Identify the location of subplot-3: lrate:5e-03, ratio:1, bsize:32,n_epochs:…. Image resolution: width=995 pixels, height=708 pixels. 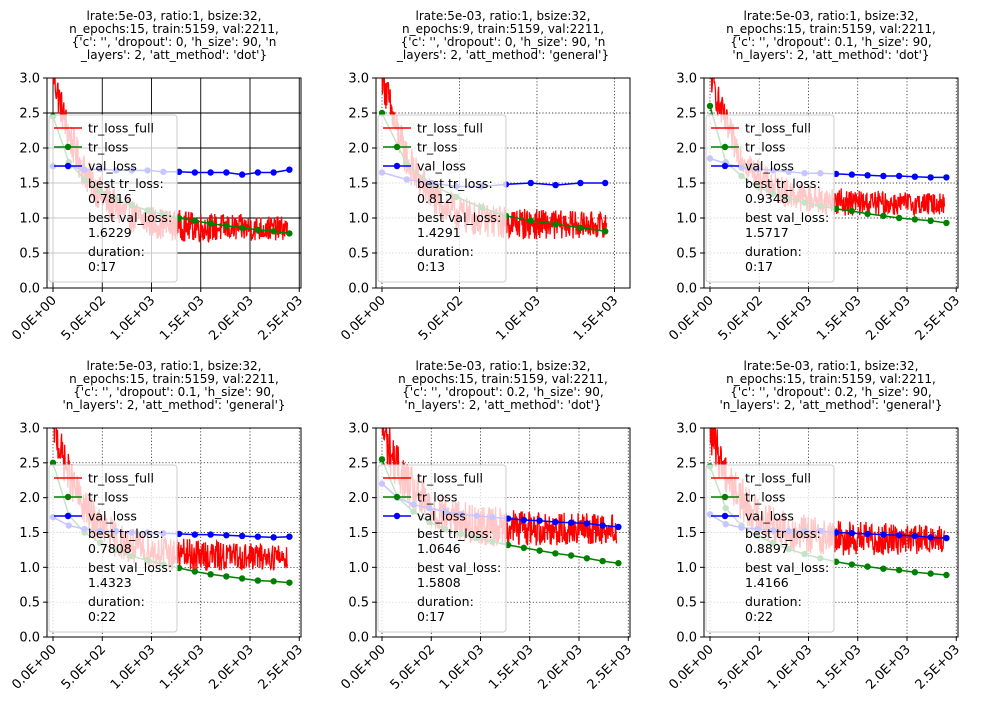
(814, 176).